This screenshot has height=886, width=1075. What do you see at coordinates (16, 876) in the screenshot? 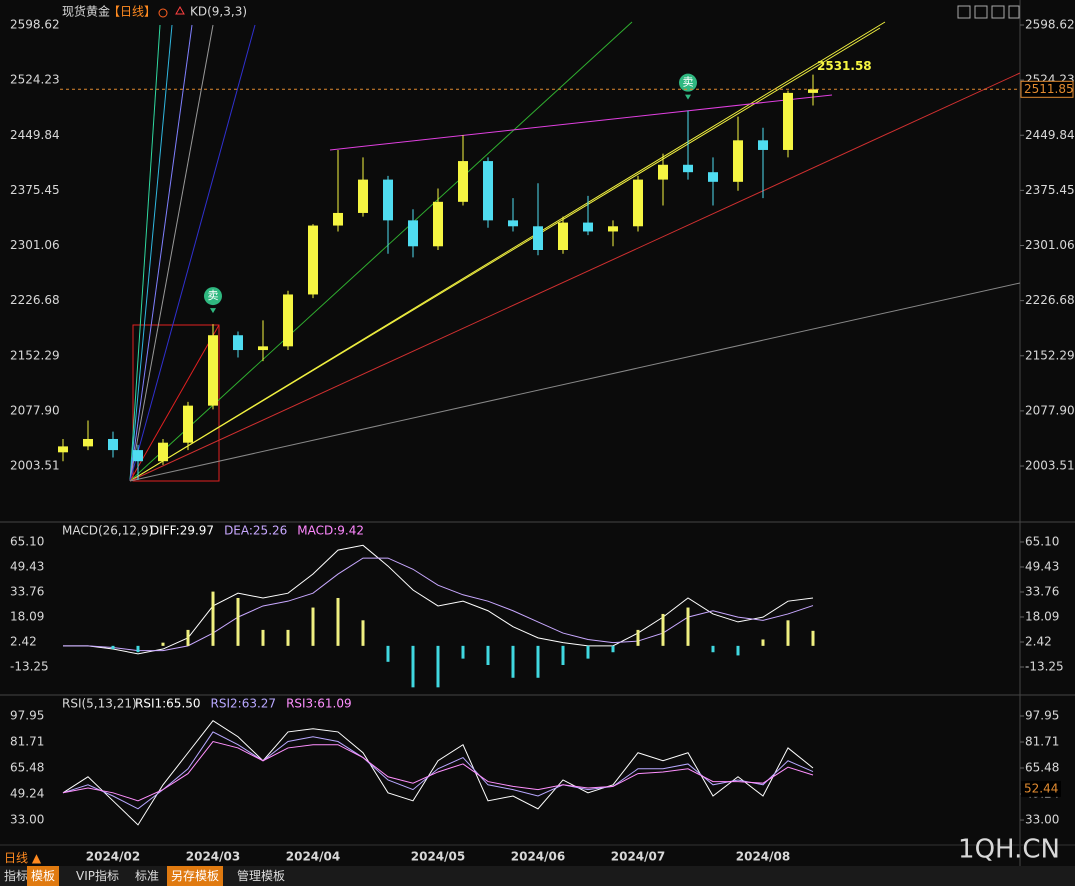
I see `toolbar-button: 指标` at bounding box center [16, 876].